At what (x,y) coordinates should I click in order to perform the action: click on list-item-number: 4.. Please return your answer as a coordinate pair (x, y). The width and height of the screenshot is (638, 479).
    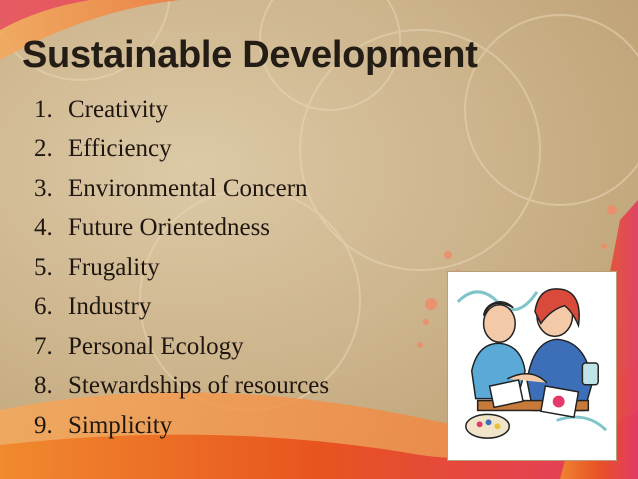
    Looking at the image, I should click on (43, 228).